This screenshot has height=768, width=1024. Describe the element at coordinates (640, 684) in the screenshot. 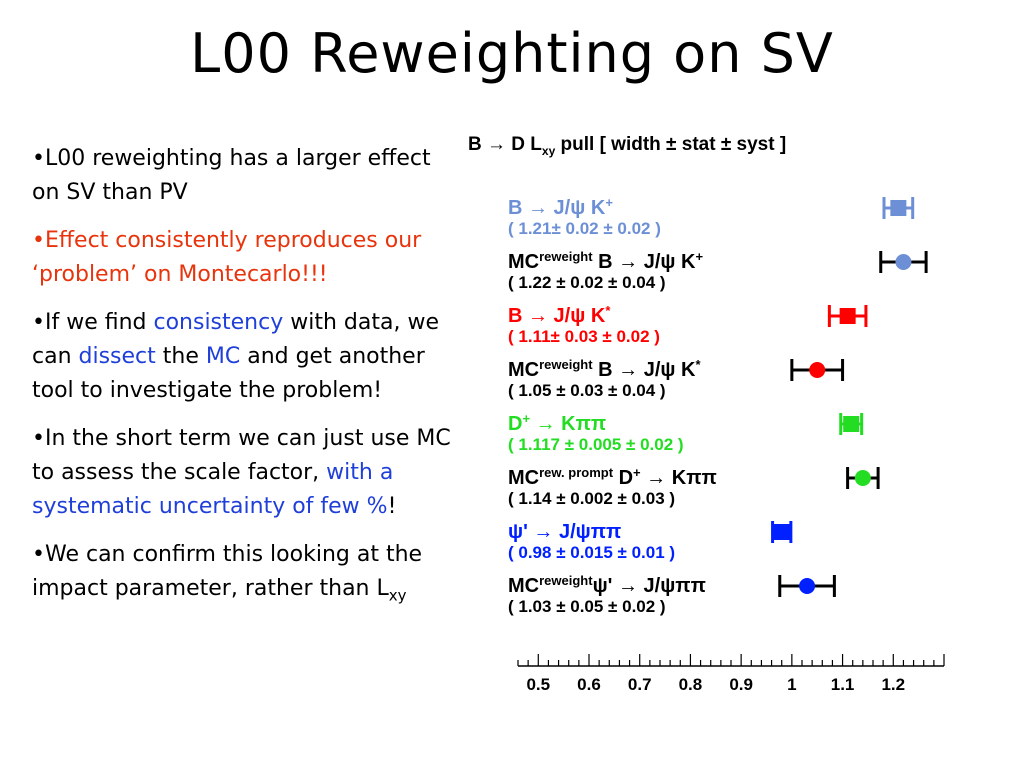

I see `x-tick-label: 0.7` at that location.